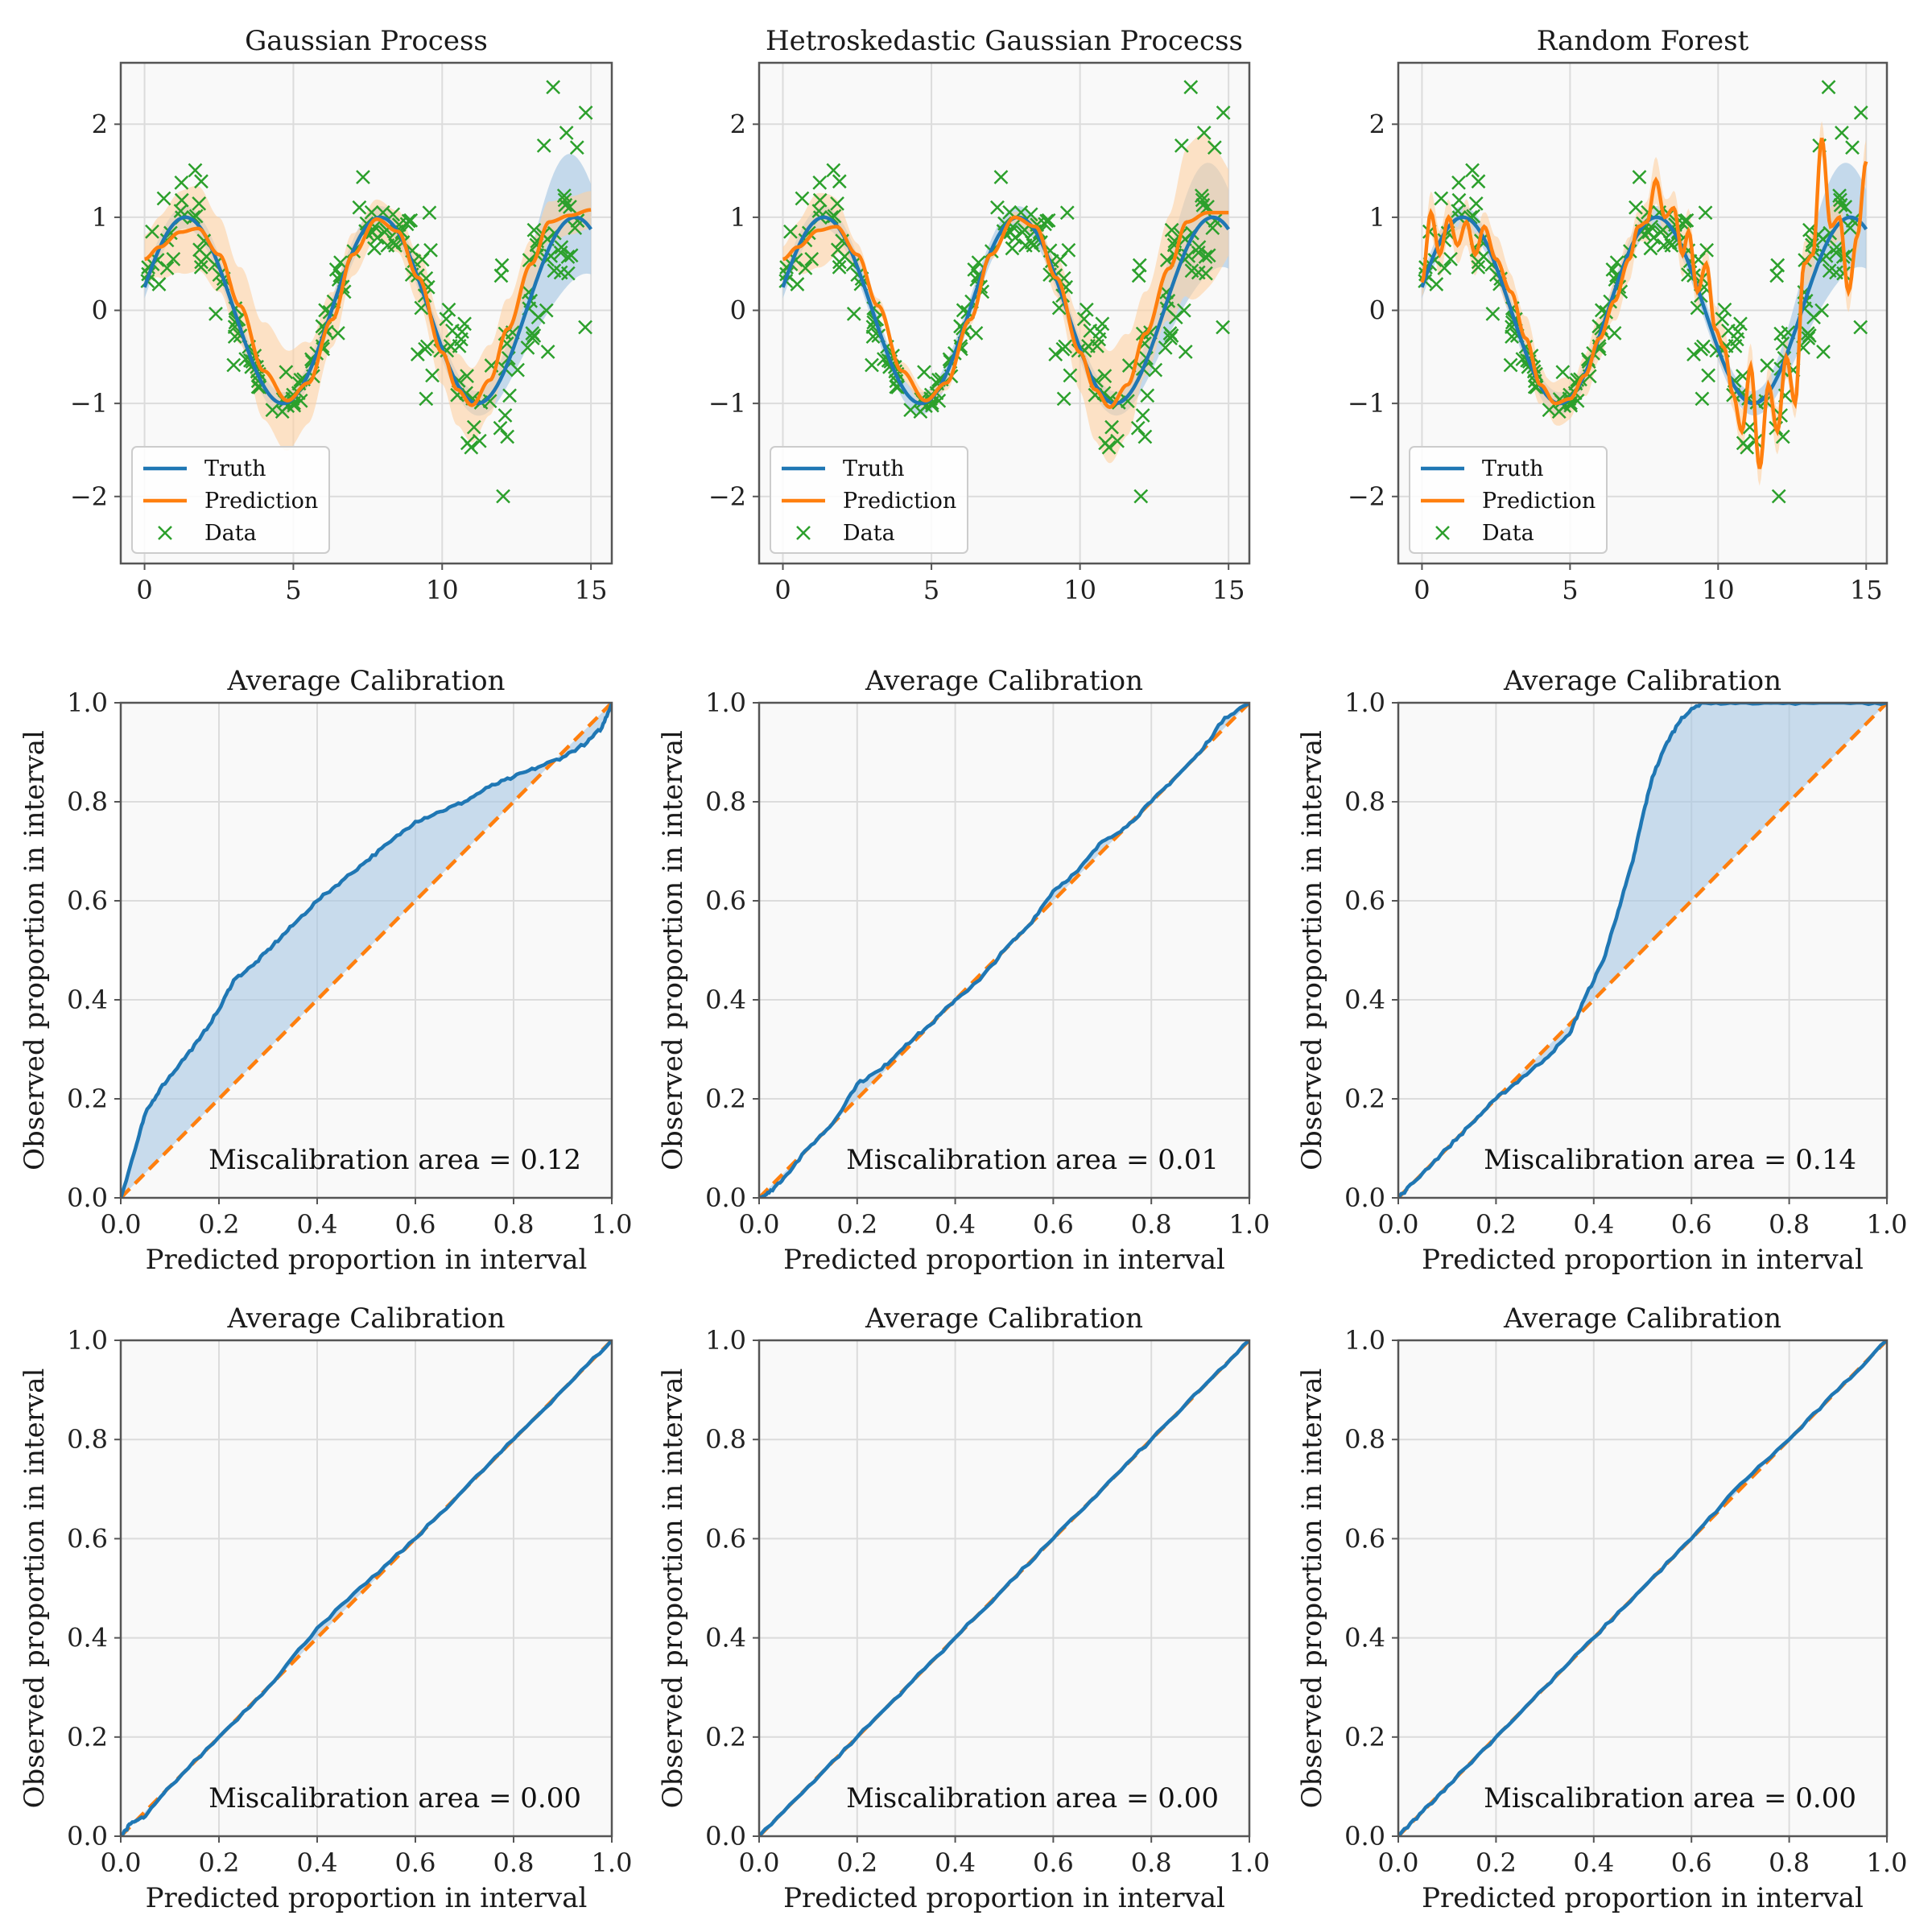 The image size is (1932, 1932). I want to click on y-tick-label: 0.4, so click(725, 1638).